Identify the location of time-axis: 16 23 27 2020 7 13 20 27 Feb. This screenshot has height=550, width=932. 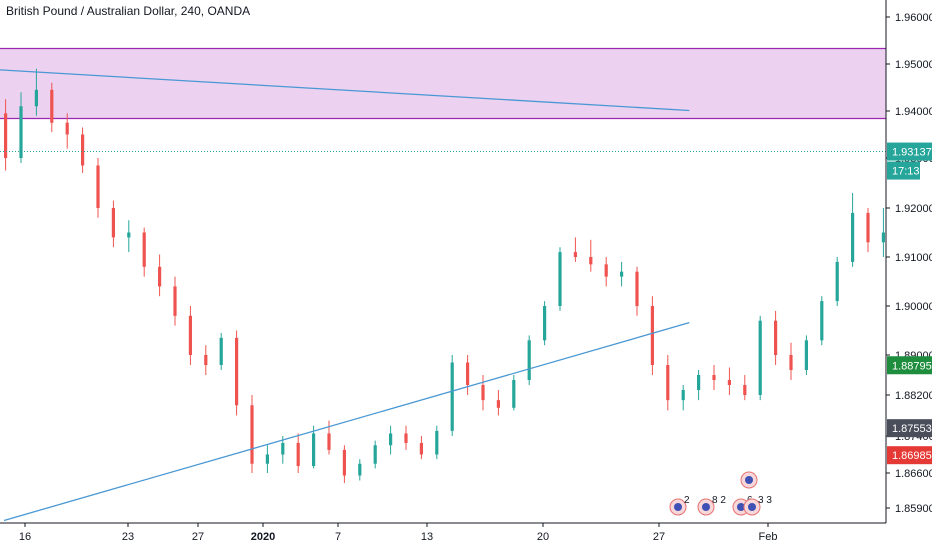
(443, 532).